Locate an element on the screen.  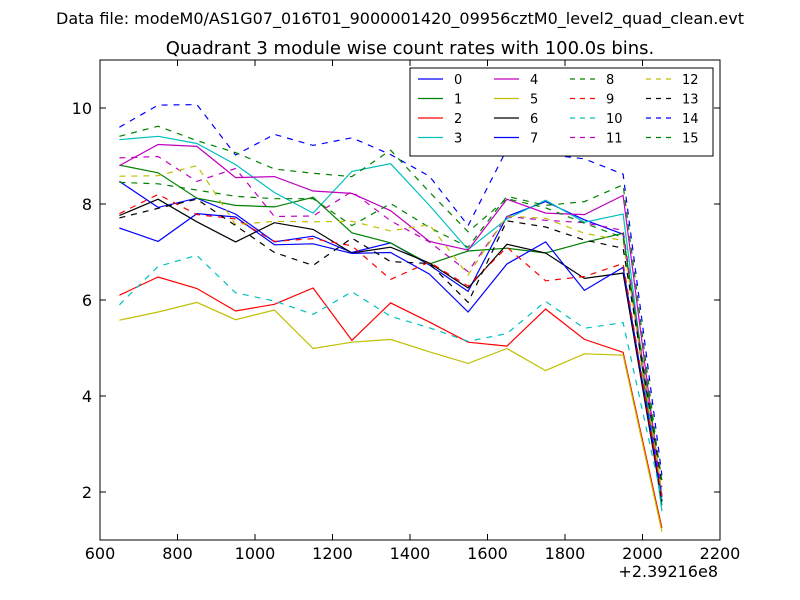
legend-label-14: 14 is located at coordinates (690, 119).